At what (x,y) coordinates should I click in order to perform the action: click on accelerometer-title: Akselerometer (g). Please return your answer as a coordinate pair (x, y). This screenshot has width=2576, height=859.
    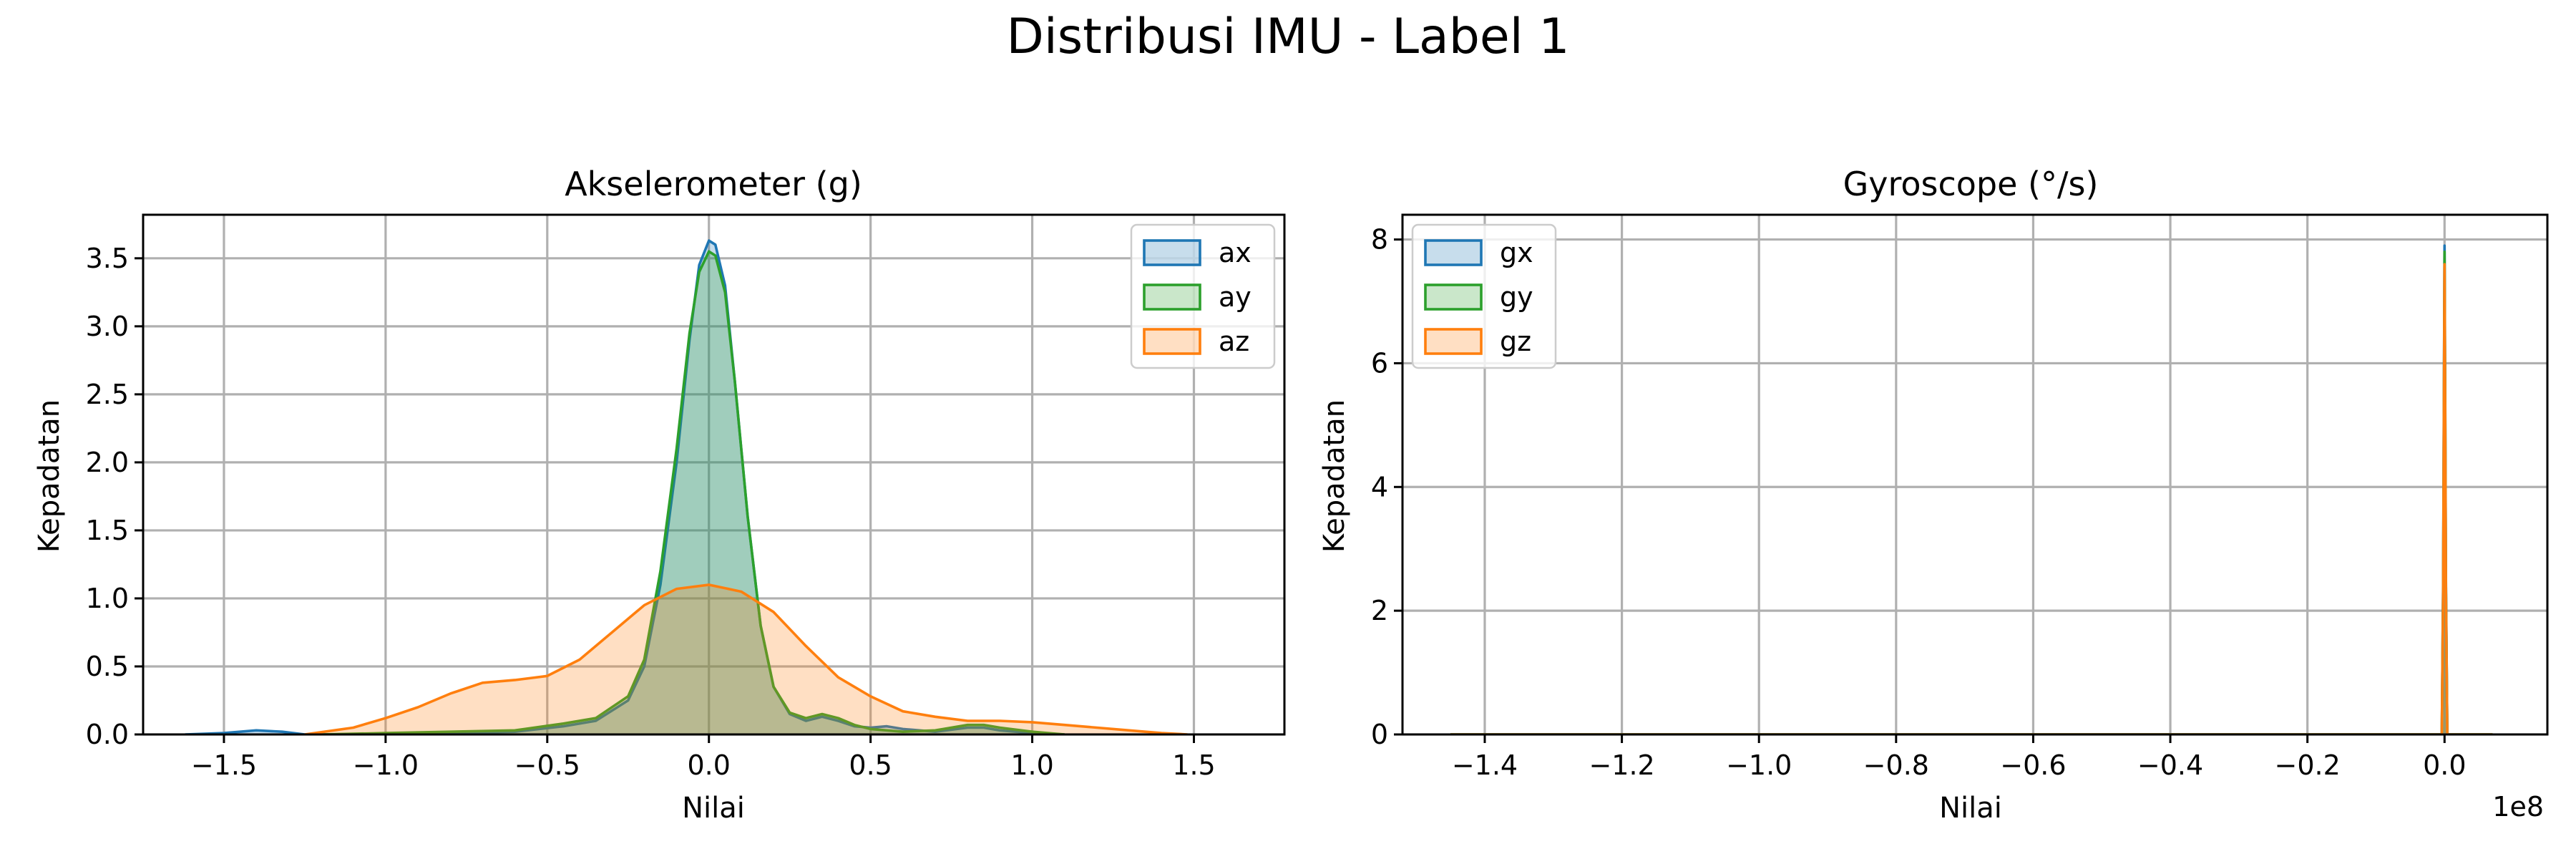
    Looking at the image, I should click on (713, 184).